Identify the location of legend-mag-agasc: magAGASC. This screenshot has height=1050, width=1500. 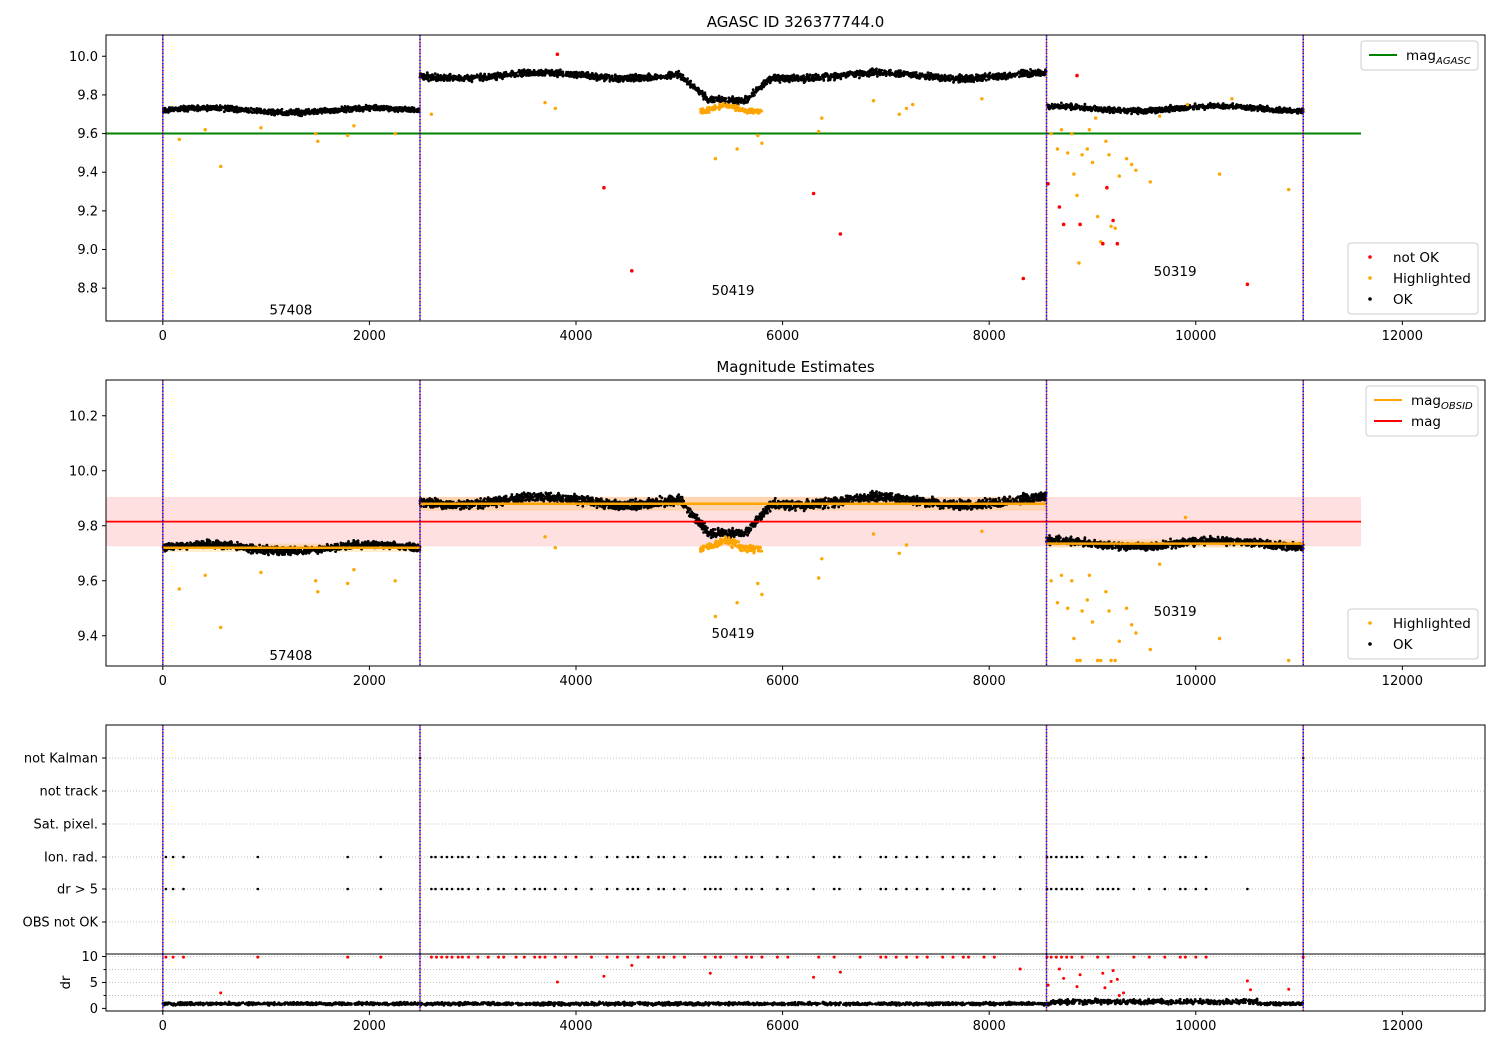
(1419, 55).